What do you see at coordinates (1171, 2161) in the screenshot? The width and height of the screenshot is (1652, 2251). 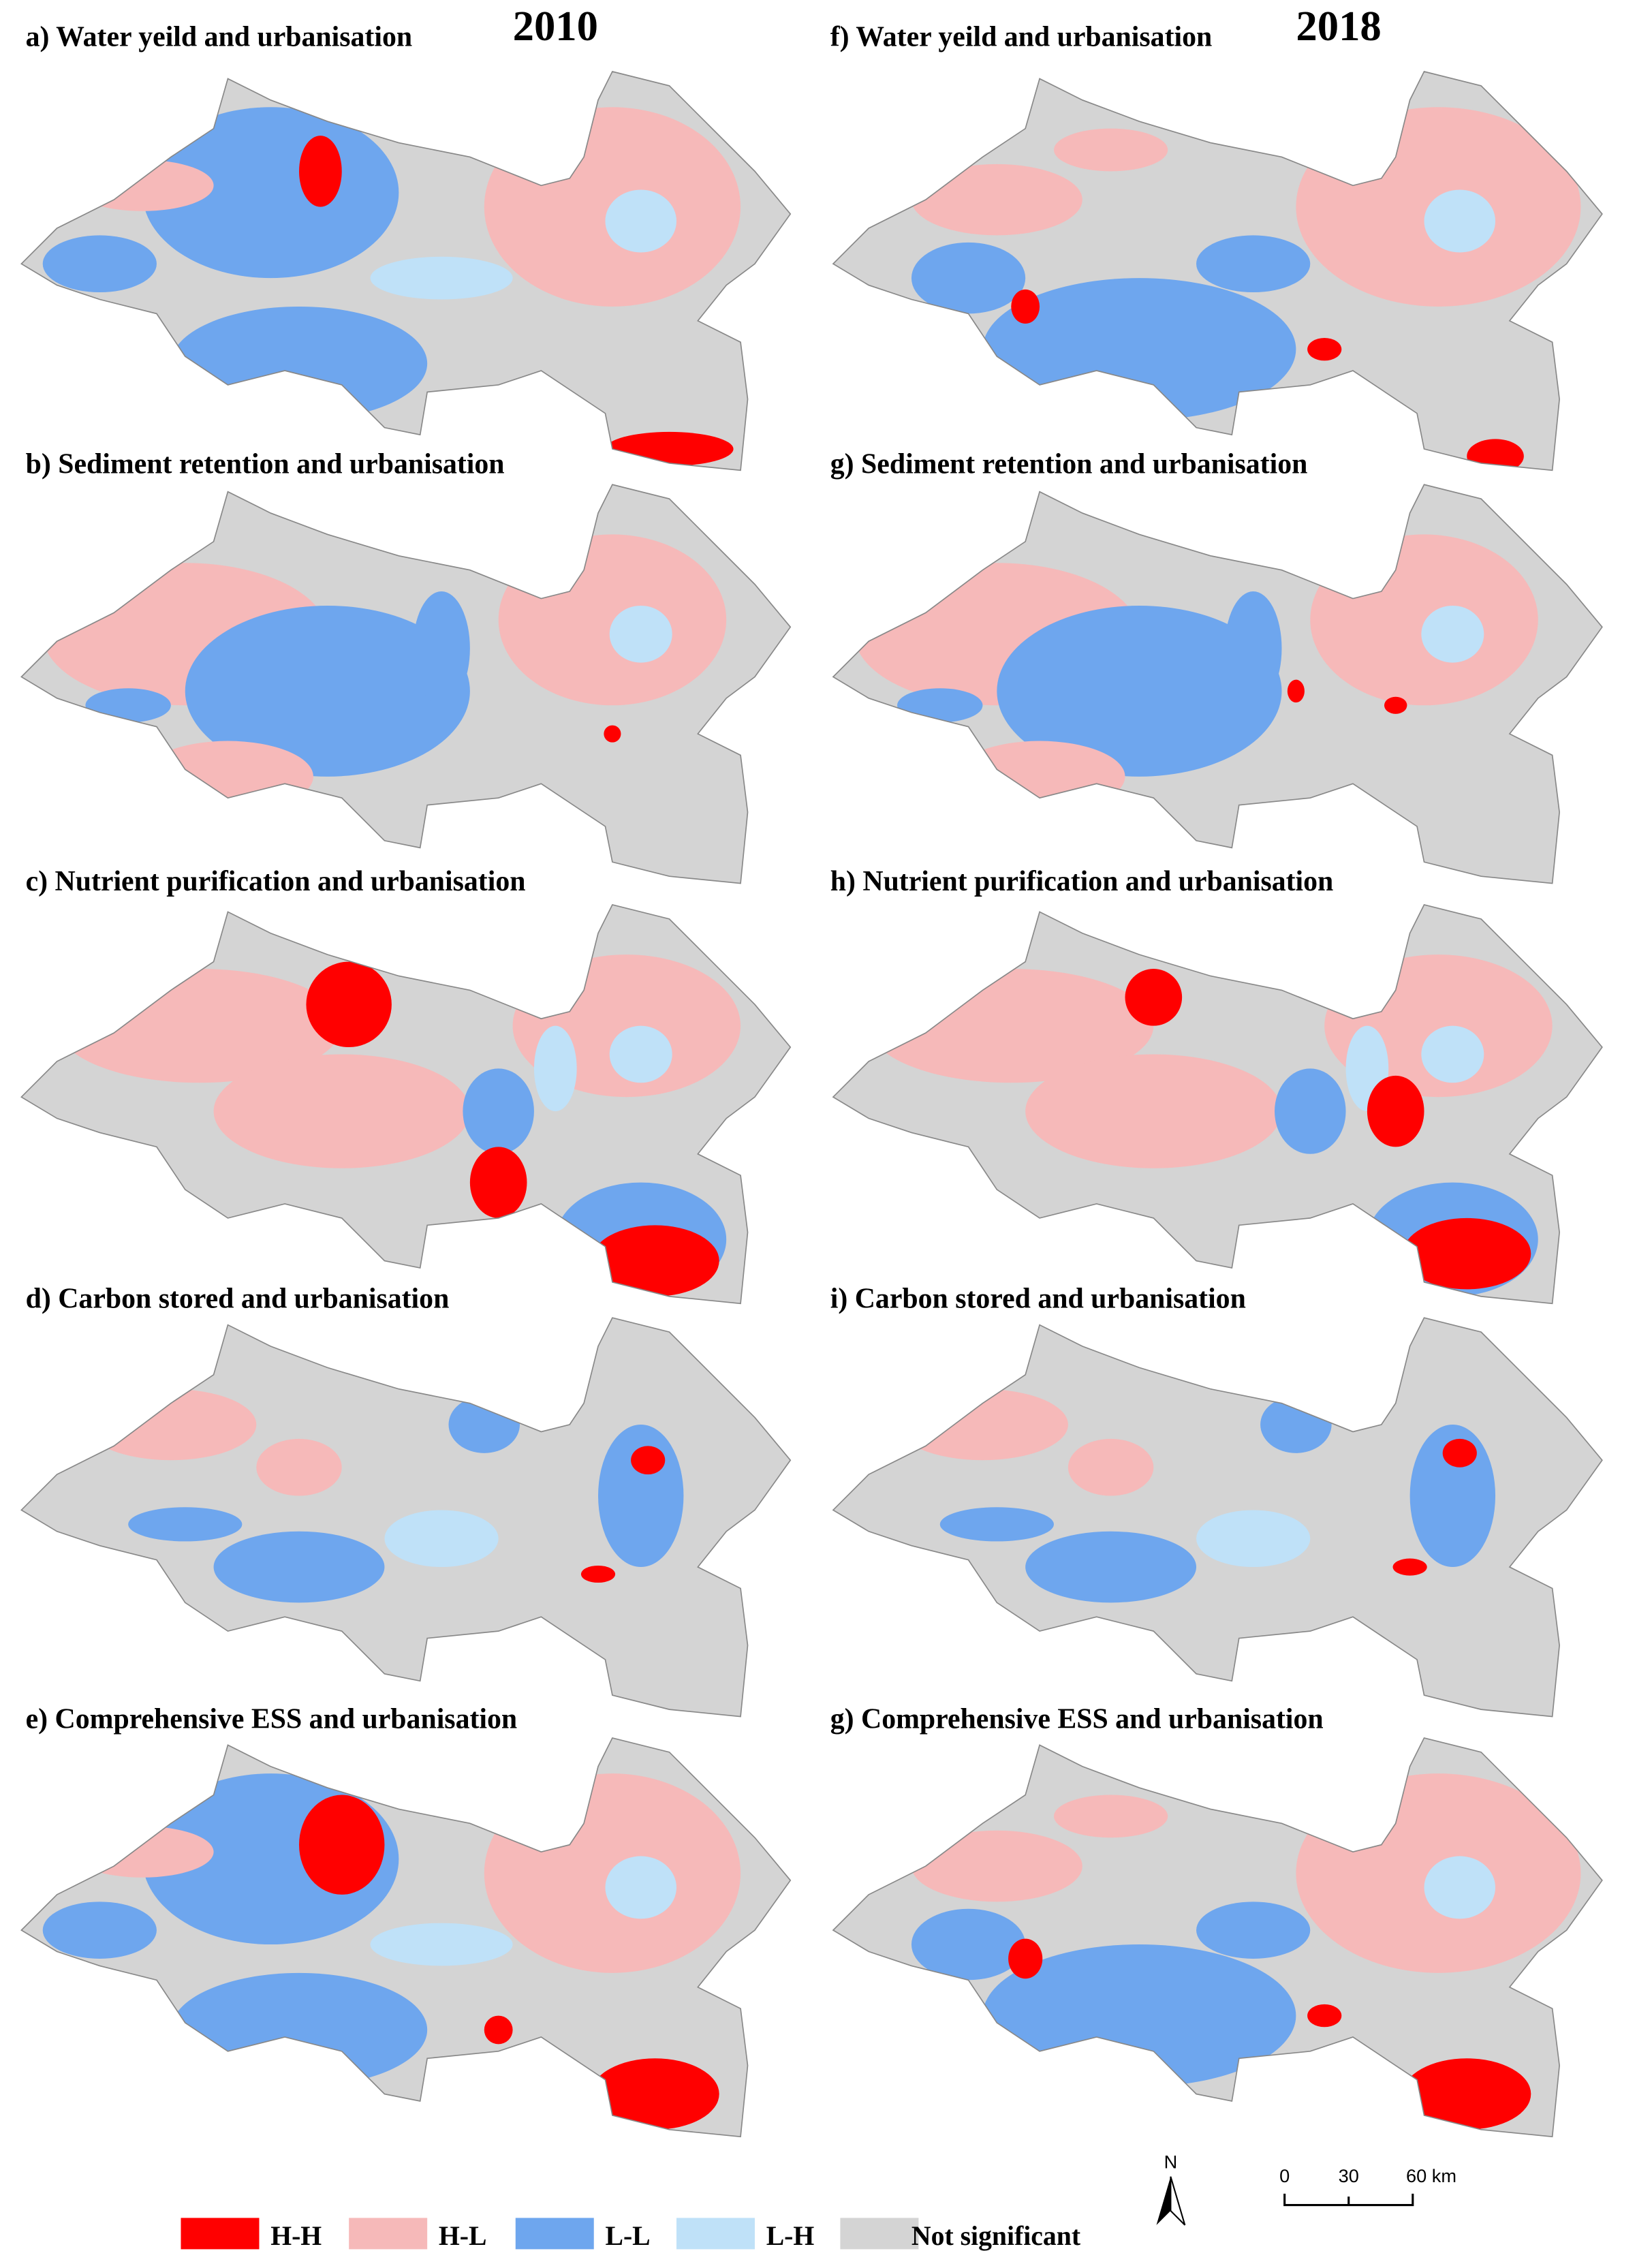 I see `north-label: N` at bounding box center [1171, 2161].